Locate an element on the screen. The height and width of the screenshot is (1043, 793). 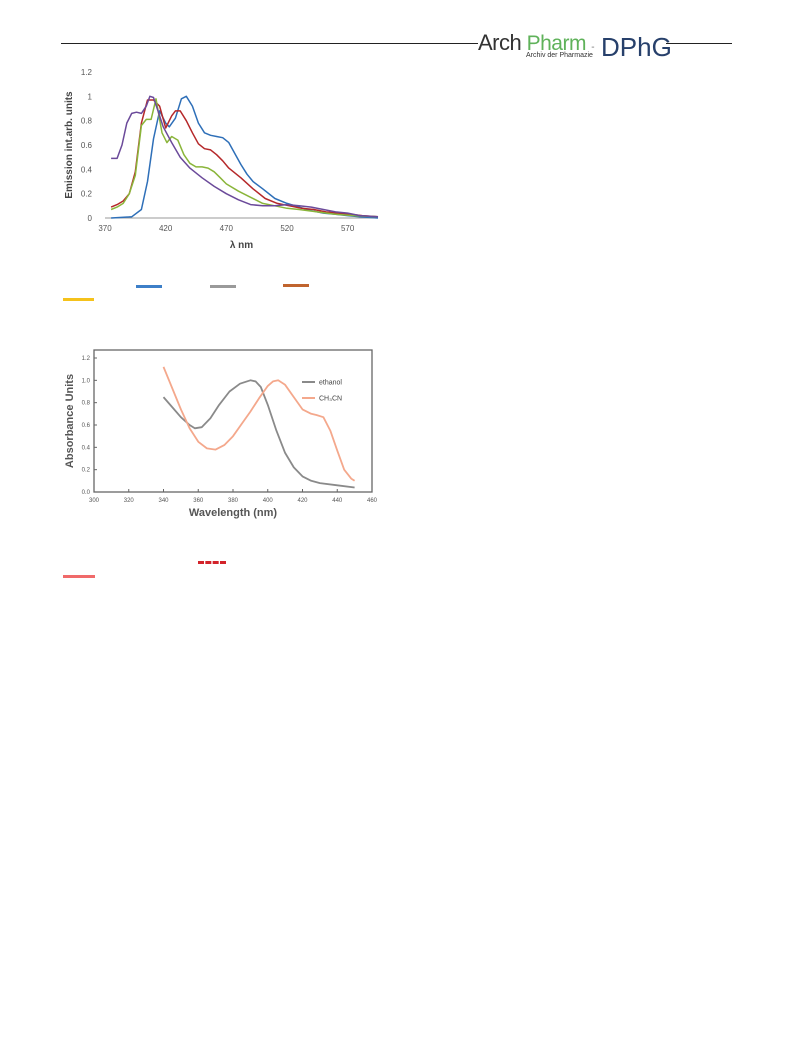
fig1-legend-swatch-blue is located at coordinates (149, 286).